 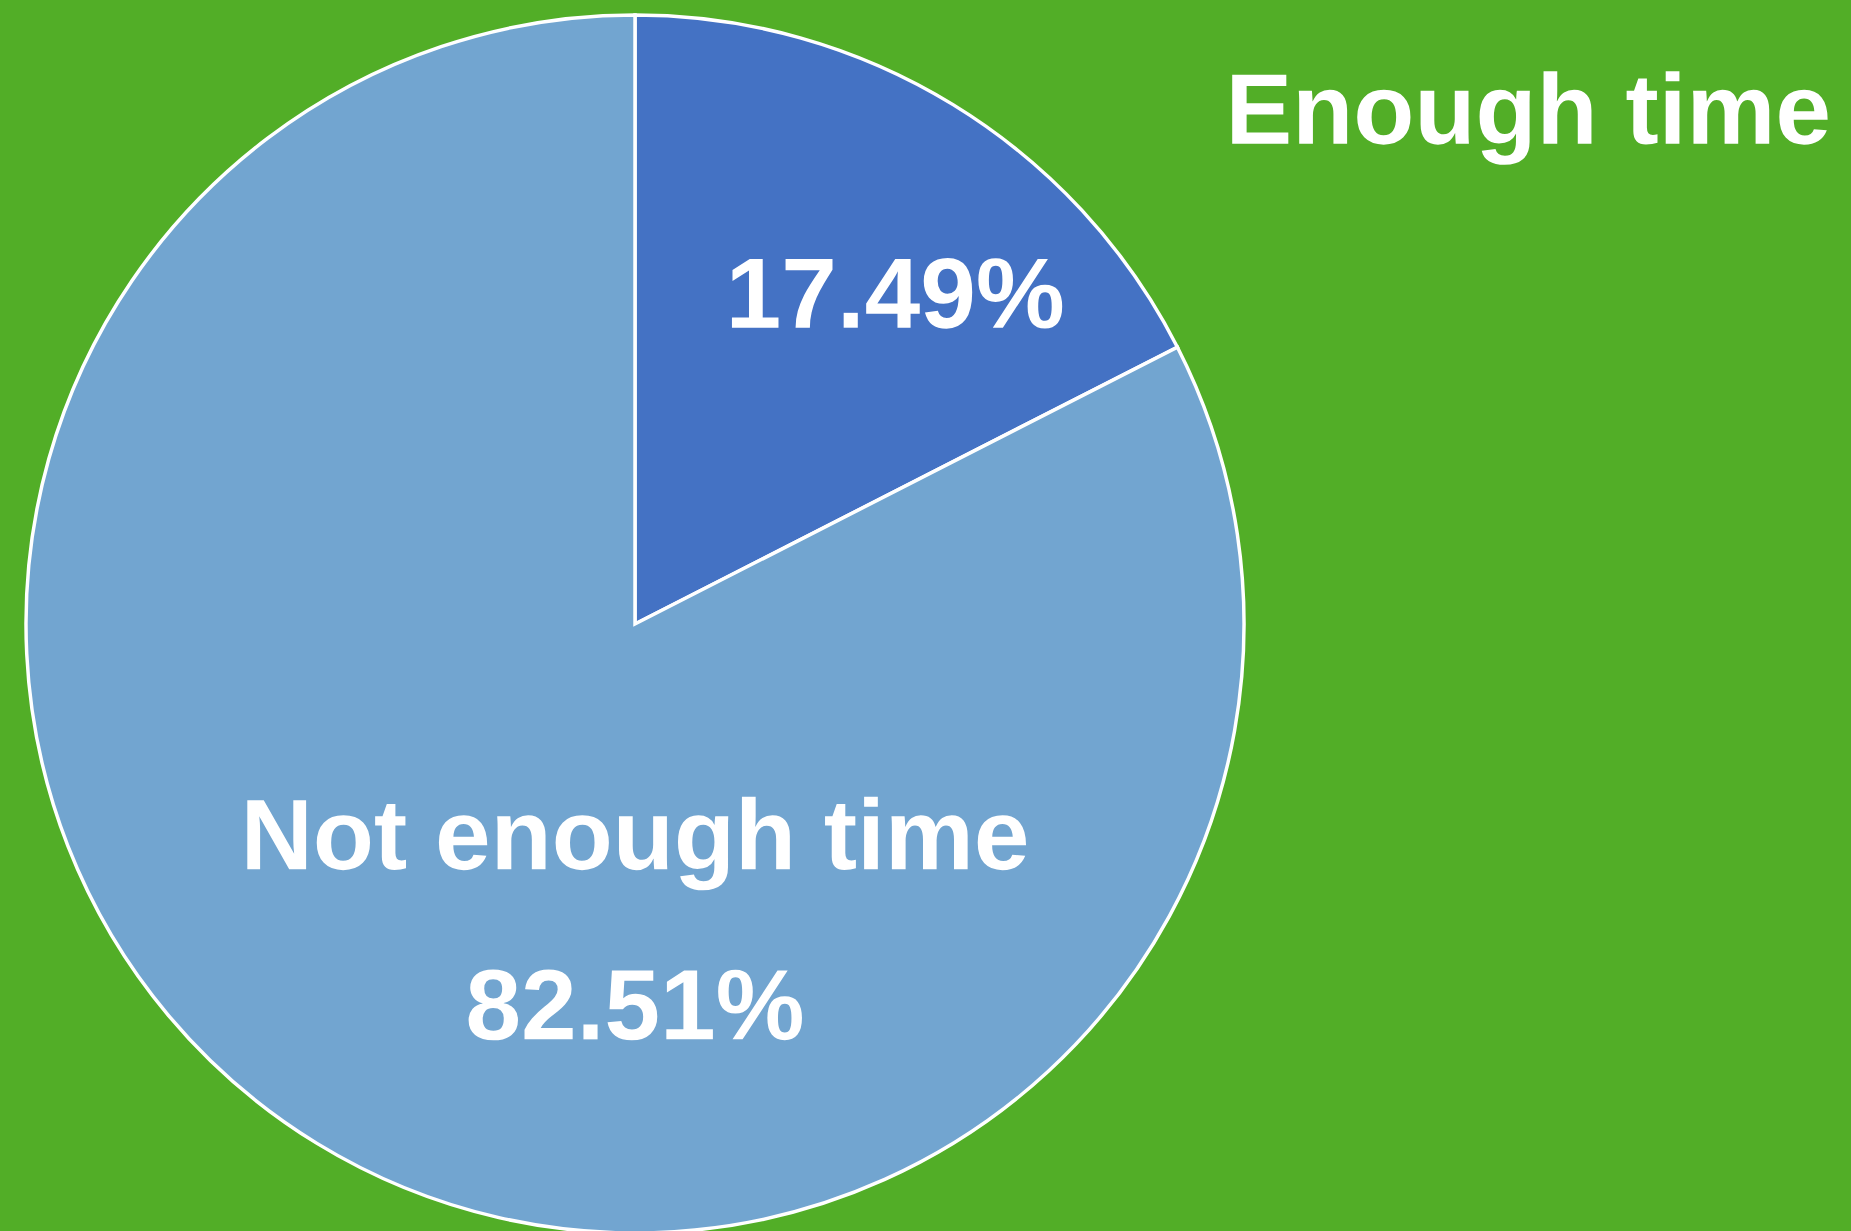 What do you see at coordinates (897, 293) in the screenshot?
I see `data-label: 17.49%` at bounding box center [897, 293].